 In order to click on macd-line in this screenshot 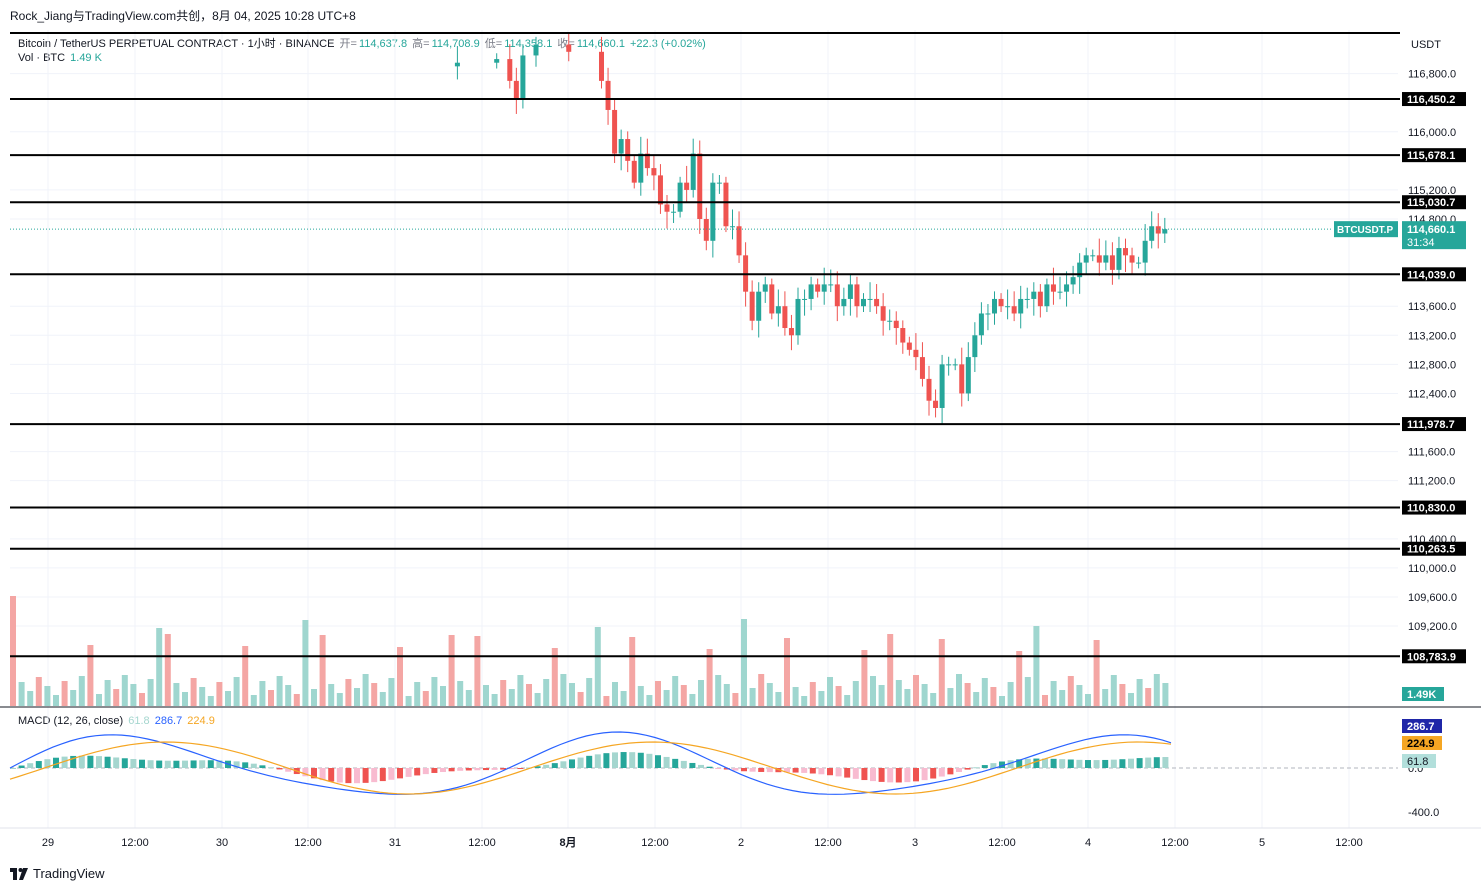, I will do `click(590, 763)`.